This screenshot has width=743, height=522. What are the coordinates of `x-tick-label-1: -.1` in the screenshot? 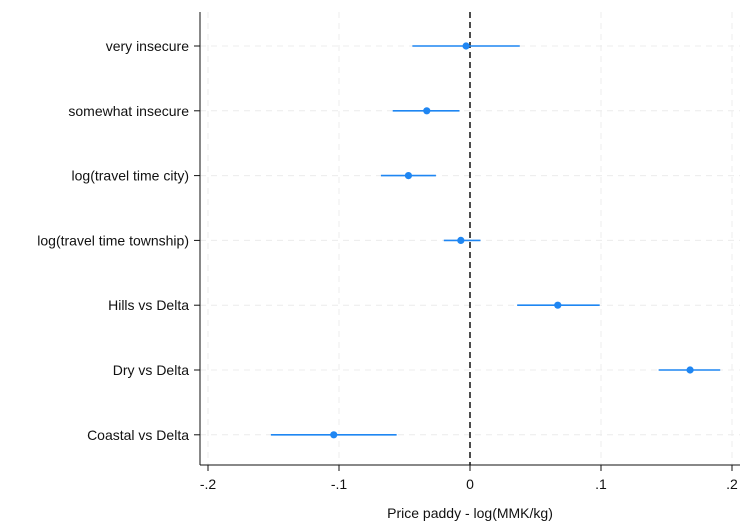 It's located at (339, 484).